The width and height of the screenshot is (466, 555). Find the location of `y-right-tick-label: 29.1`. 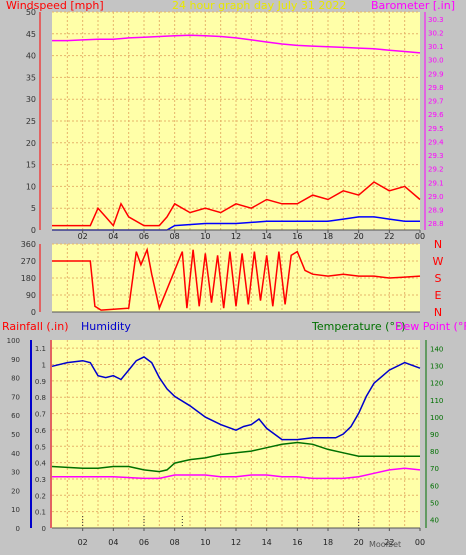

y-right-tick-label: 29.1 is located at coordinates (436, 183).